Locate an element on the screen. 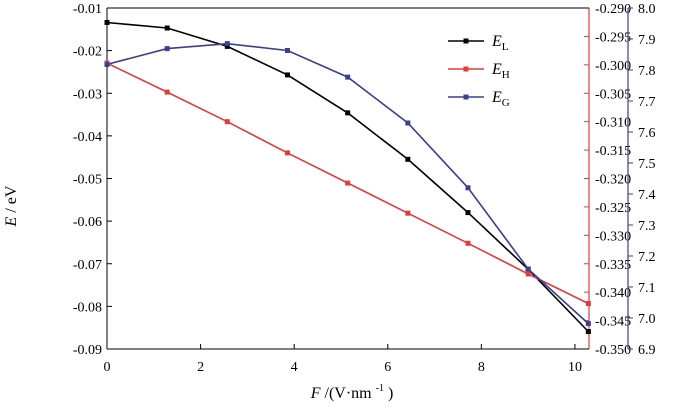 This screenshot has width=700, height=411. right-y-axis-eg: 8.0 7.9 7.8 7.7 7.6 7.5 7.4 7.3 7.2 7.1 7.0 6.9 is located at coordinates (641, 180).